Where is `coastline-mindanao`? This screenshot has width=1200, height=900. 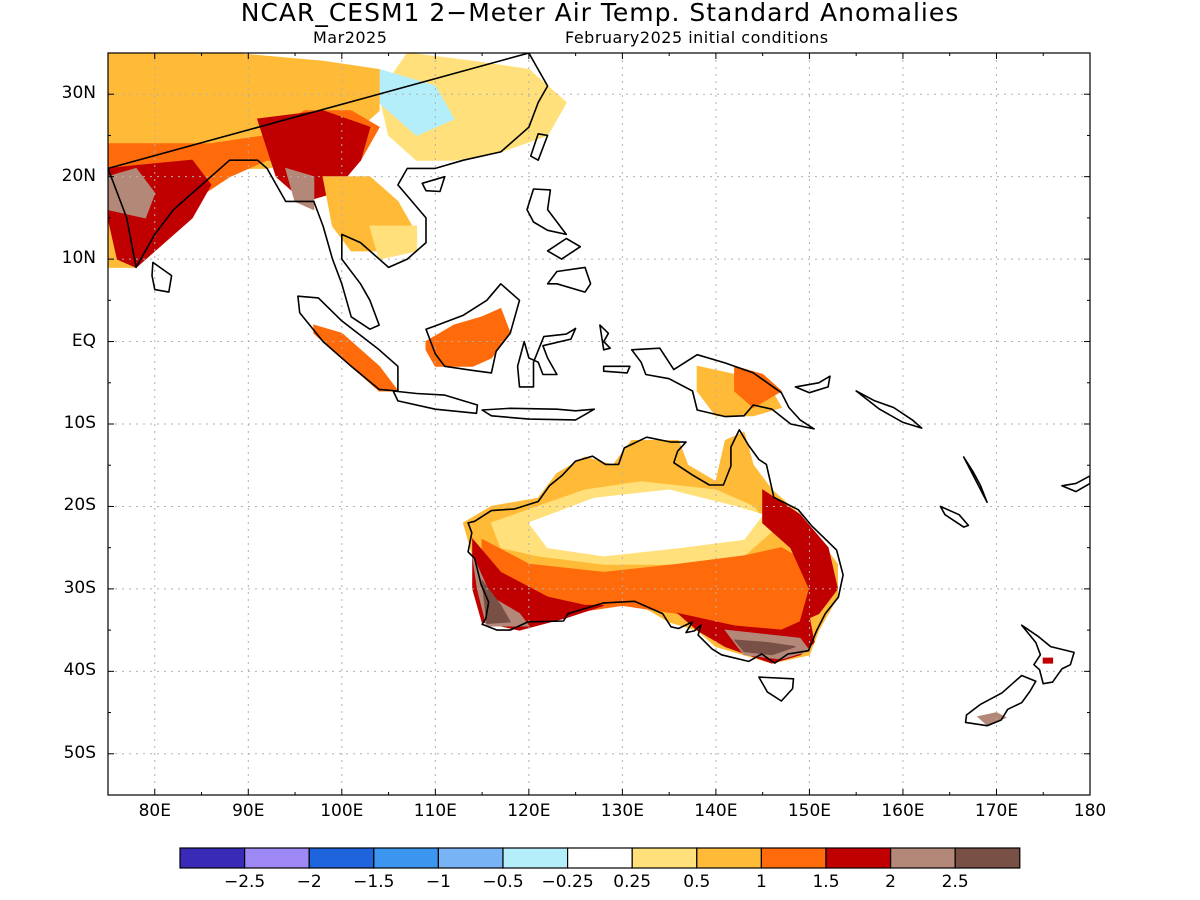
coastline-mindanao is located at coordinates (569, 279).